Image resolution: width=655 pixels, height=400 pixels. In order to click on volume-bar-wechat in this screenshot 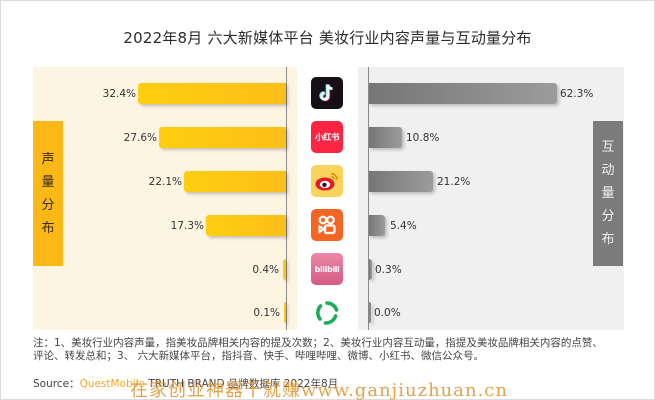, I will do `click(285, 312)`.